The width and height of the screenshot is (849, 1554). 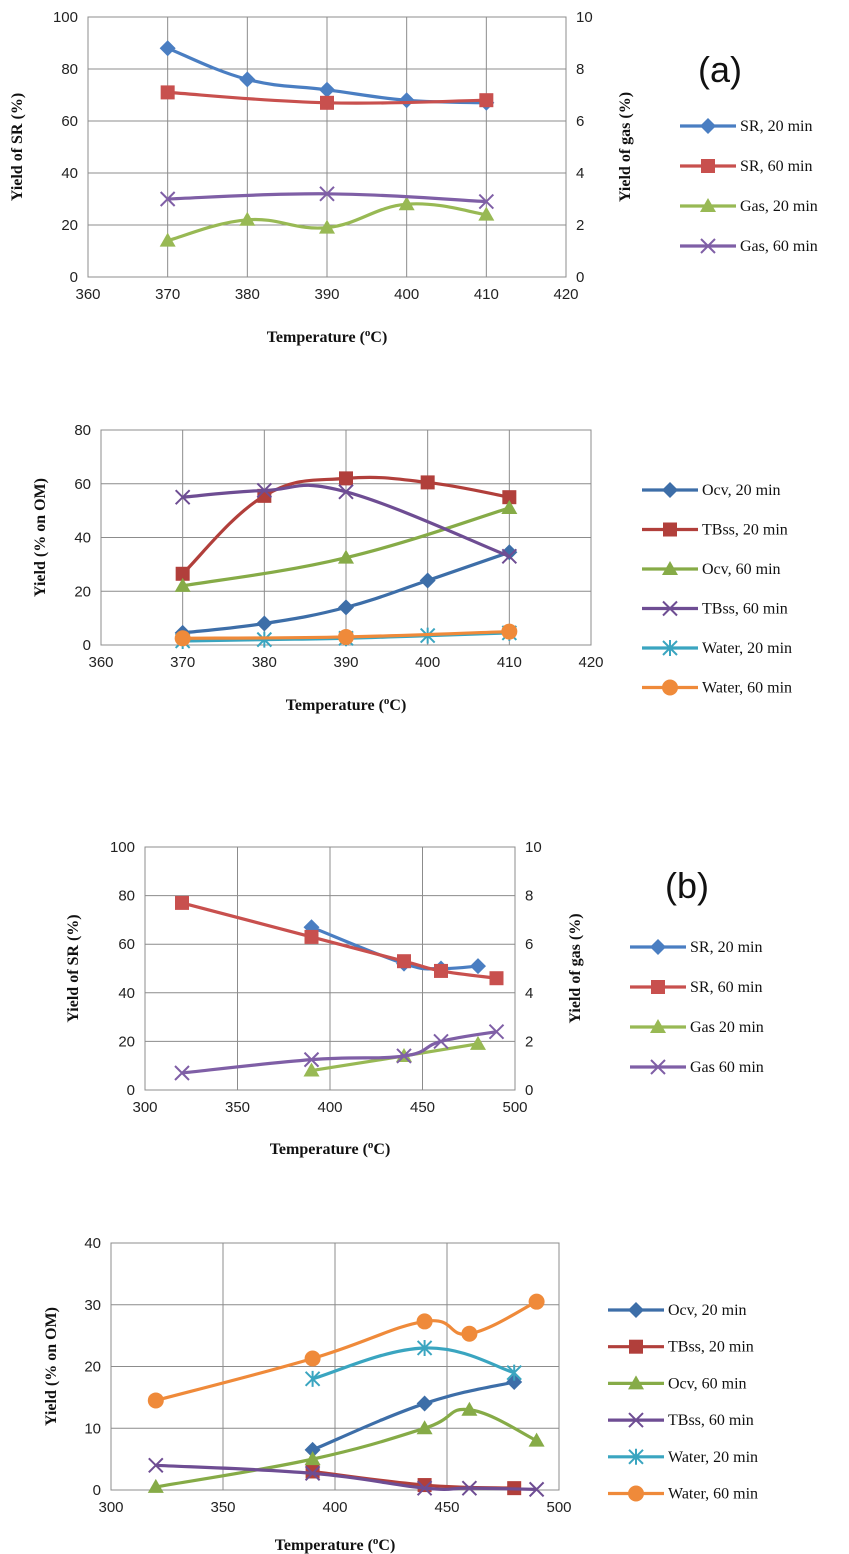 I want to click on legend-label: TBss, 60 min, so click(x=711, y=1420).